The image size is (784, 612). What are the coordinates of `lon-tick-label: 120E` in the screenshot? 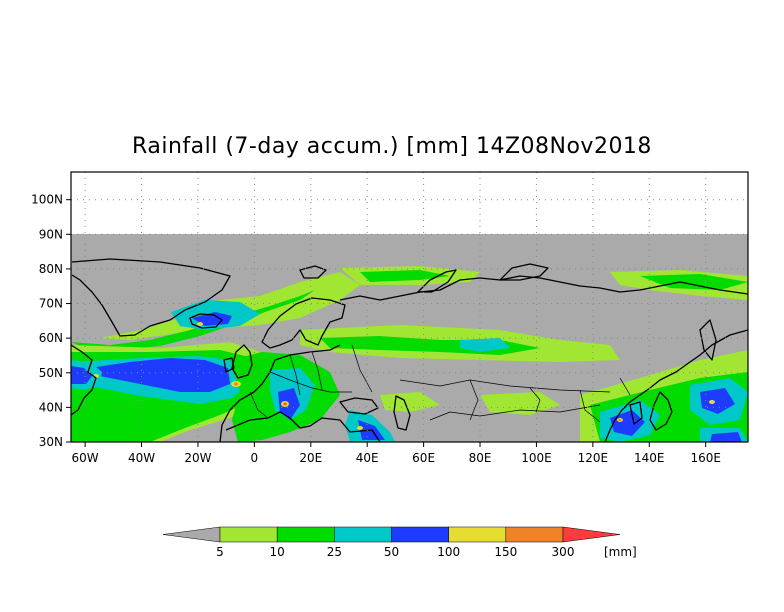 It's located at (593, 458).